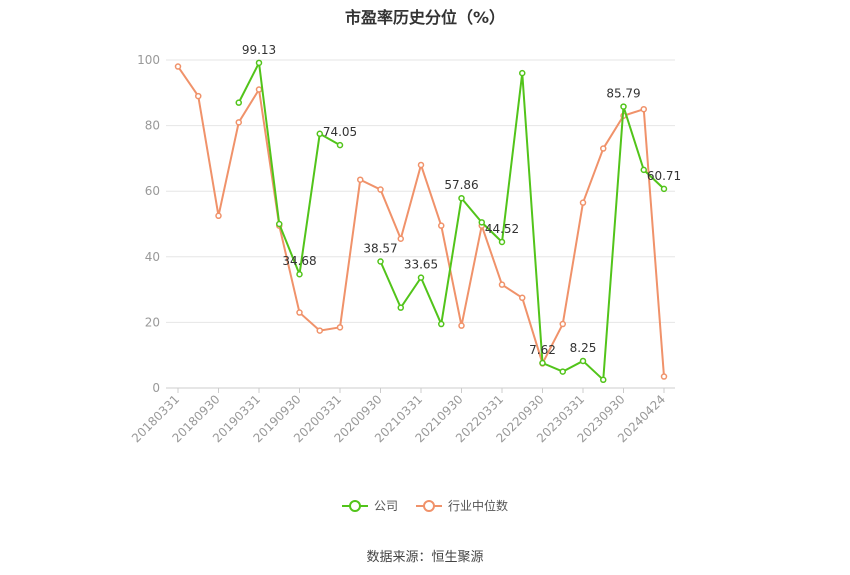 Image resolution: width=850 pixels, height=575 pixels. Describe the element at coordinates (461, 185) in the screenshot. I see `data-label: 57.86` at that location.